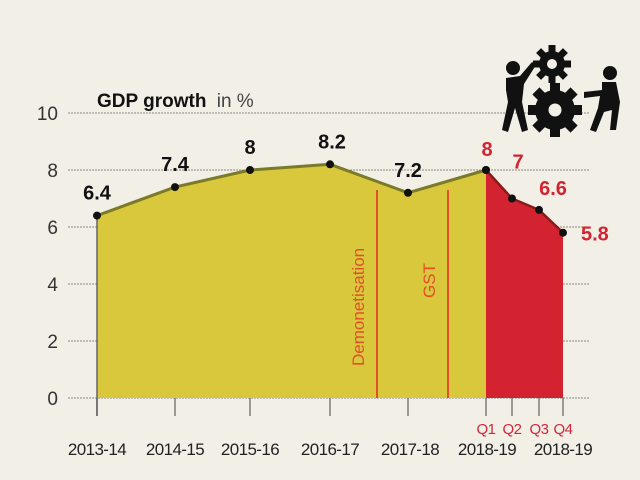 The image size is (640, 480). What do you see at coordinates (332, 142) in the screenshot?
I see `data-label-annual: 8.2` at bounding box center [332, 142].